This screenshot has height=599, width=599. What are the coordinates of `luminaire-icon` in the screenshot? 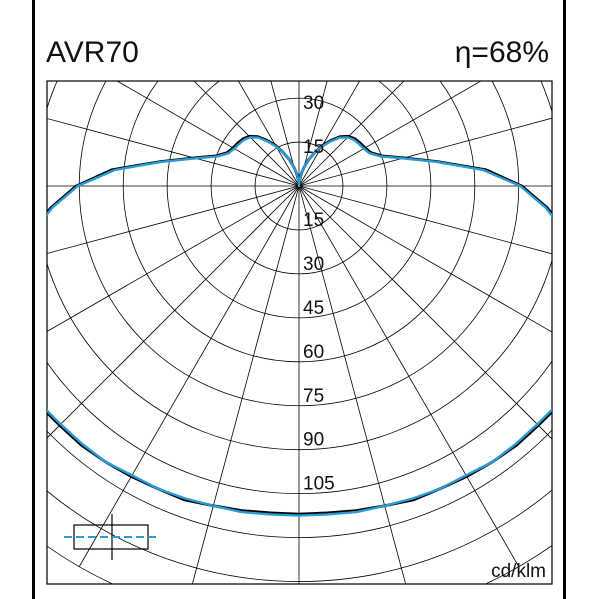 It's located at (112, 537).